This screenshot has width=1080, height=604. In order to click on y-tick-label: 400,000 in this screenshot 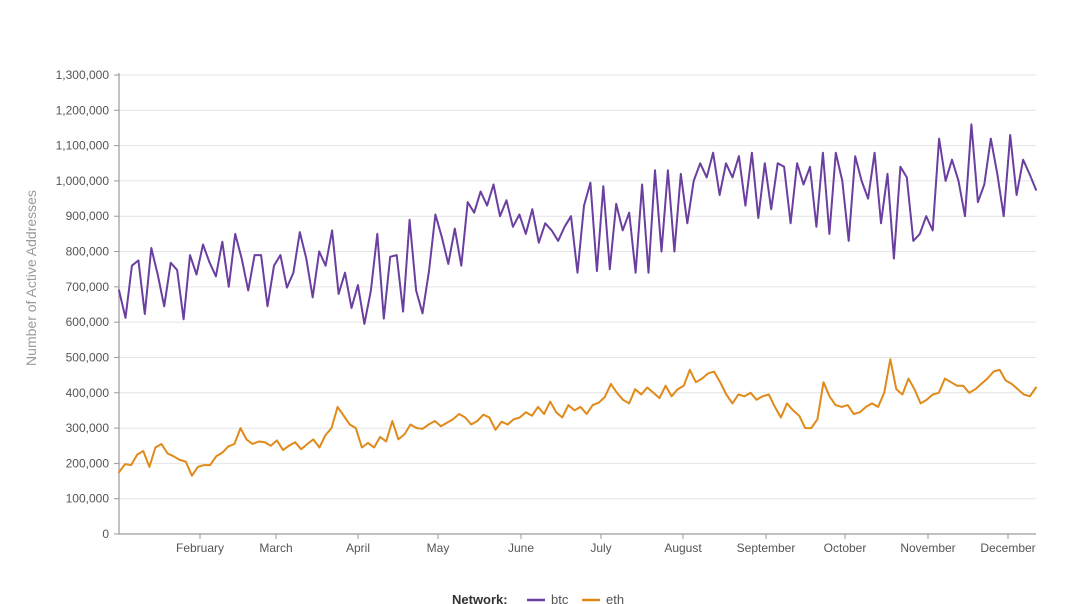, I will do `click(88, 393)`.